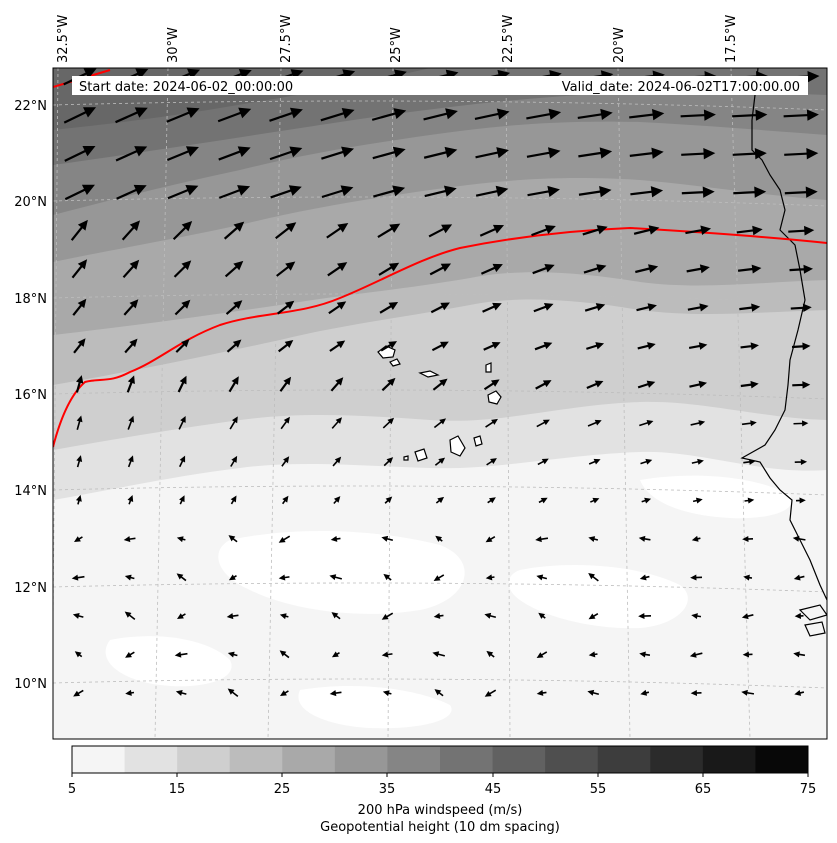 The width and height of the screenshot is (837, 843). What do you see at coordinates (282, 789) in the screenshot?
I see `colorbar-tick-label: 25` at bounding box center [282, 789].